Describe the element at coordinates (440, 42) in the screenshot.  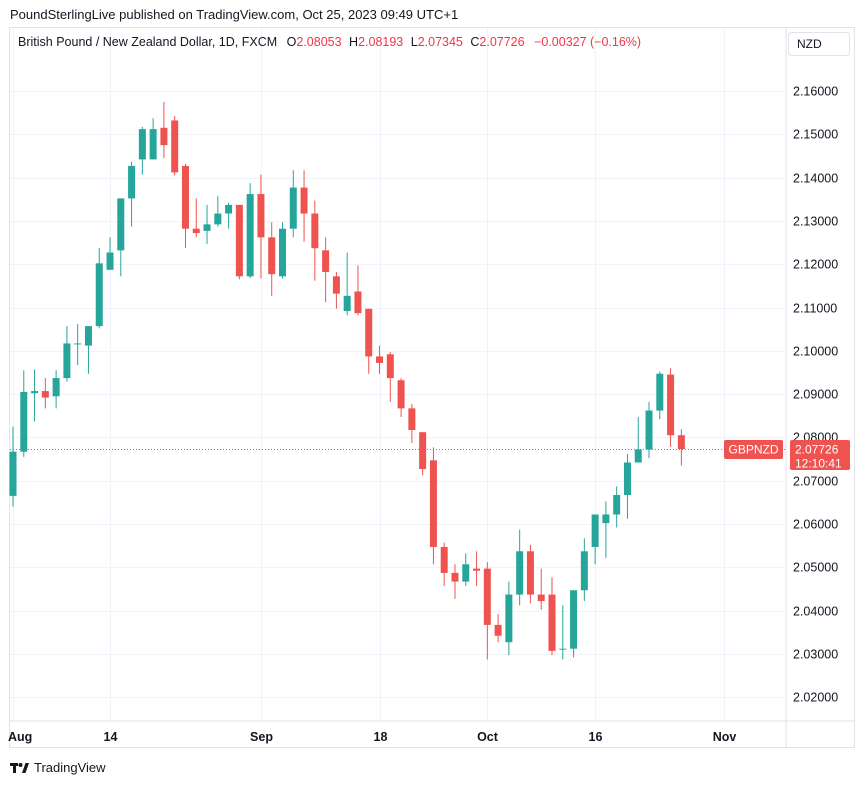
I see `legend-low-value: 2.07345` at that location.